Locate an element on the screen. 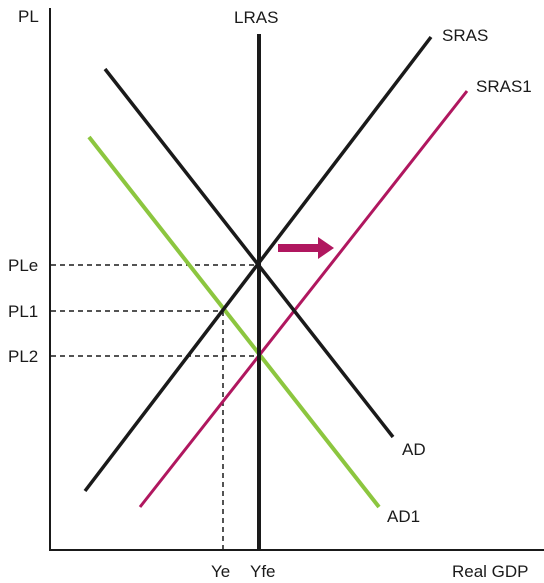  pl1-label: PL1 is located at coordinates (23, 311).